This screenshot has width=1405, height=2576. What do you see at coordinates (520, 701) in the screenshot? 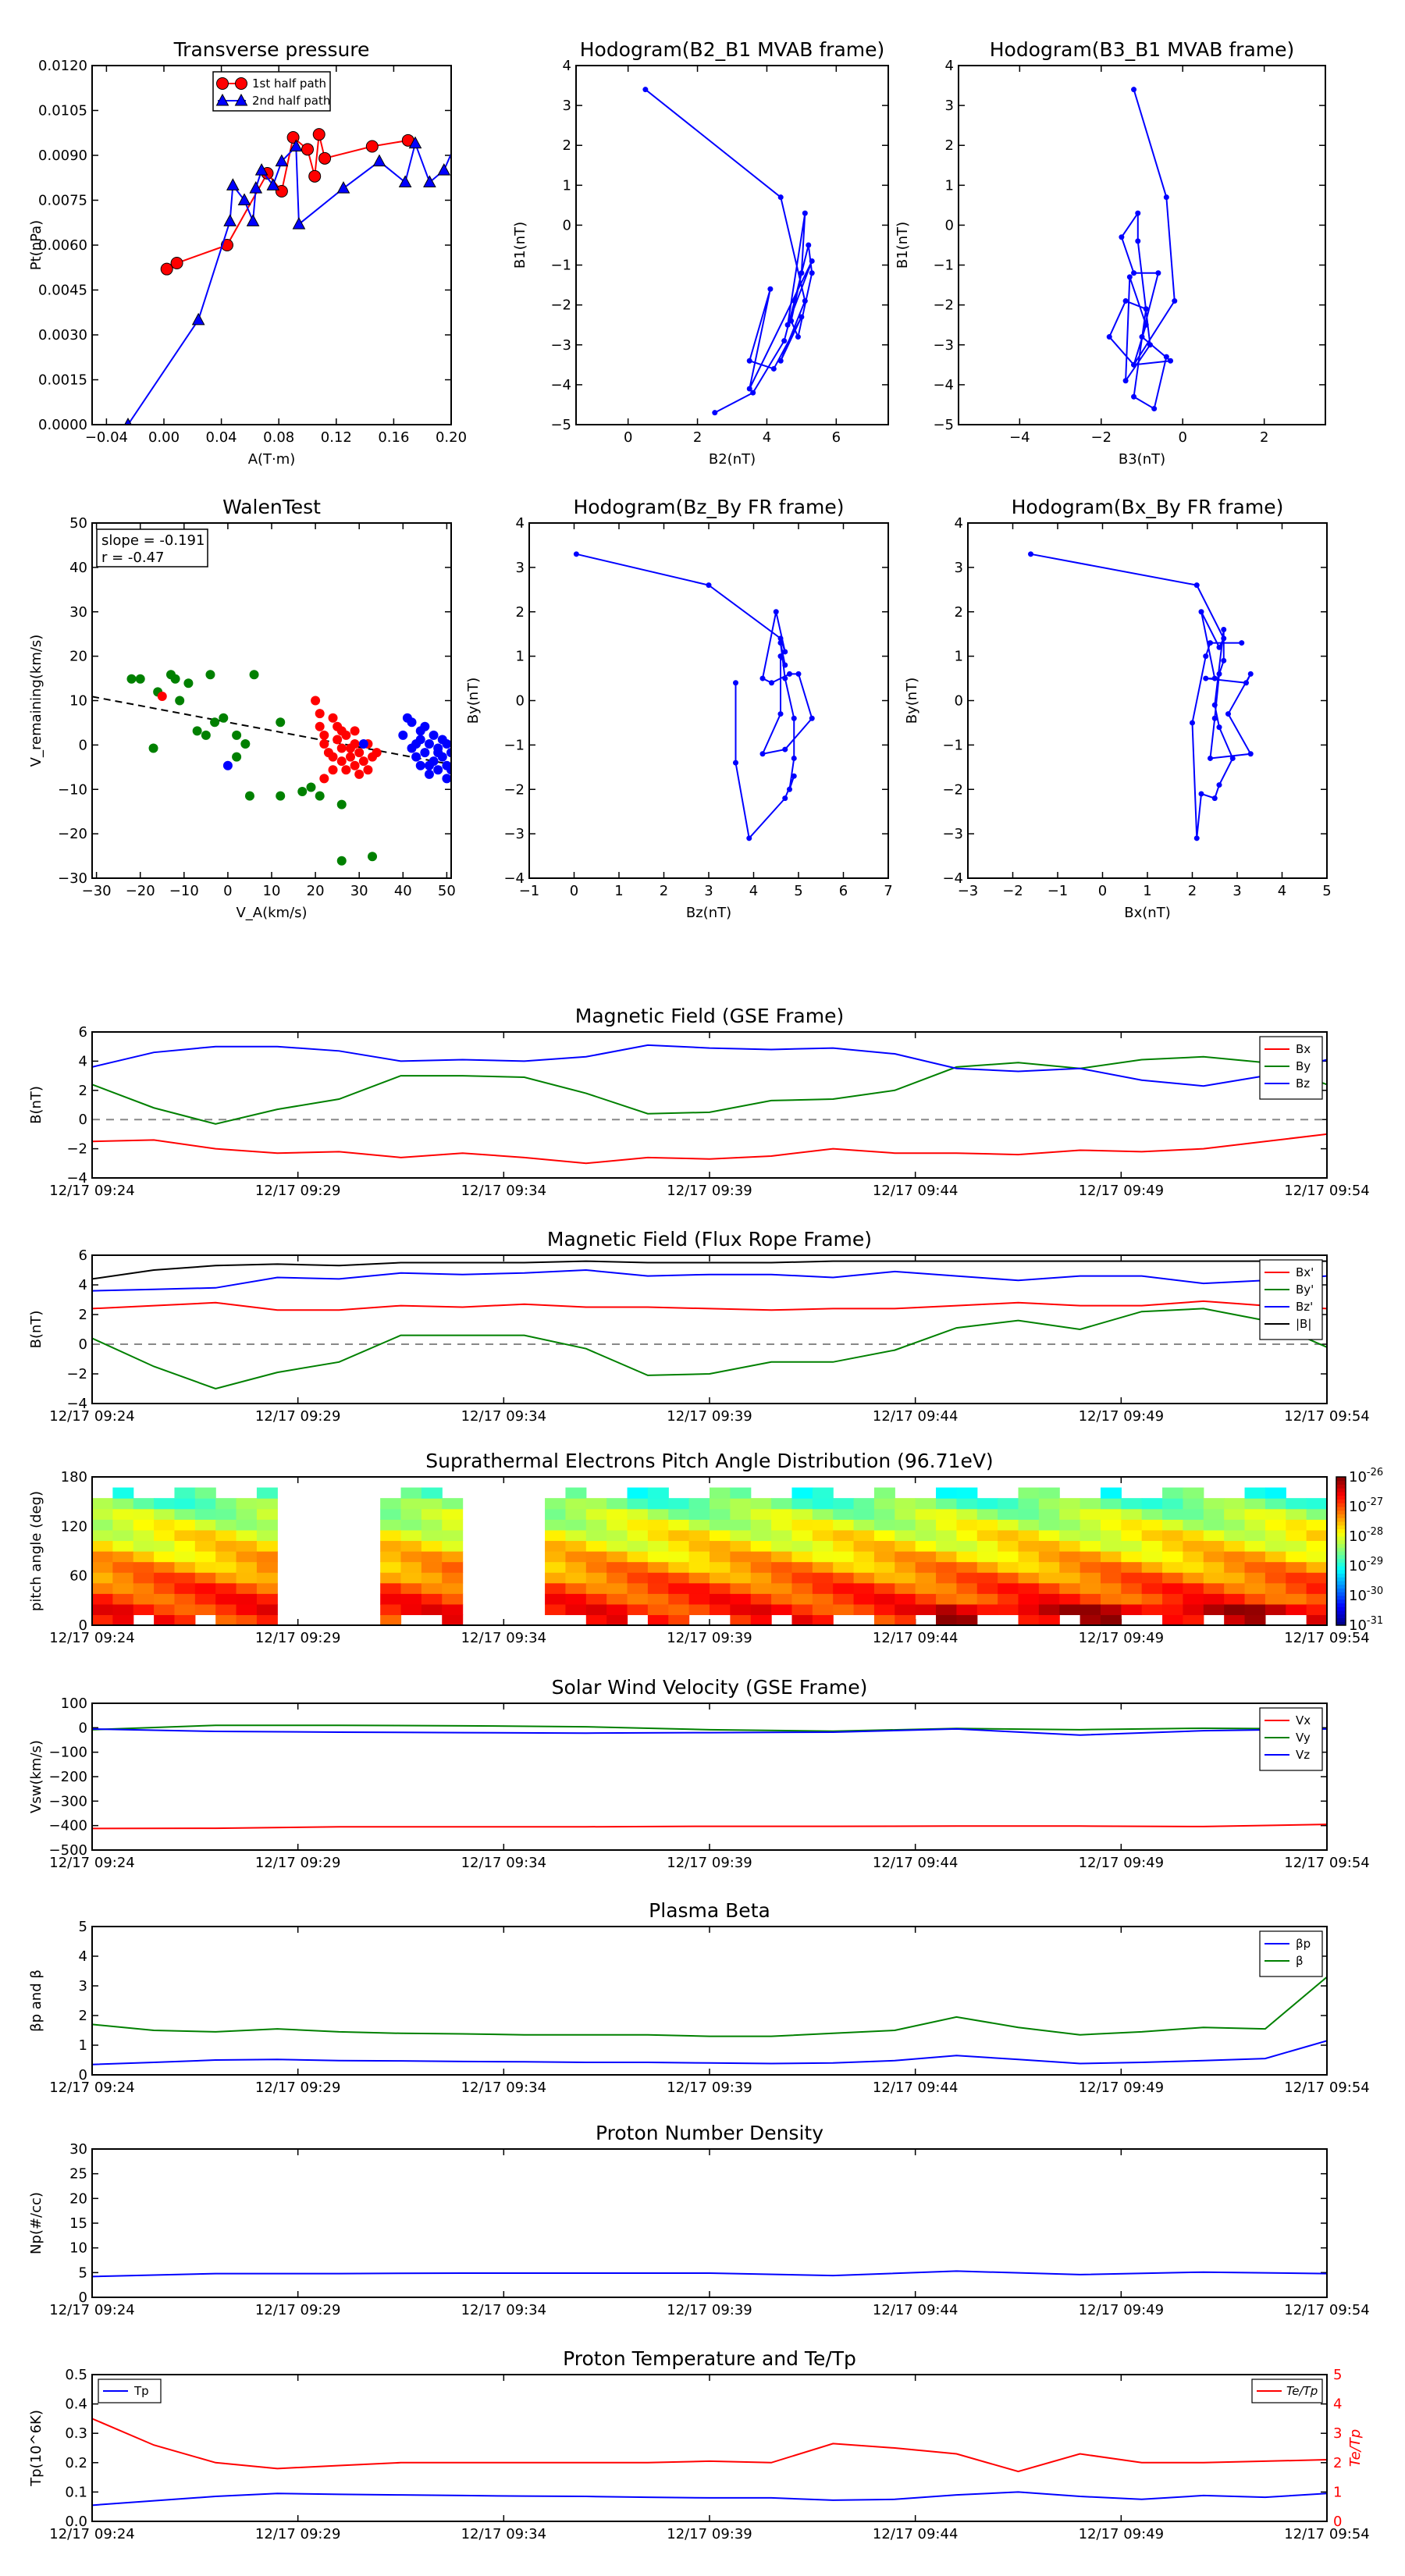
I see `y-tick-label: 0` at bounding box center [520, 701].